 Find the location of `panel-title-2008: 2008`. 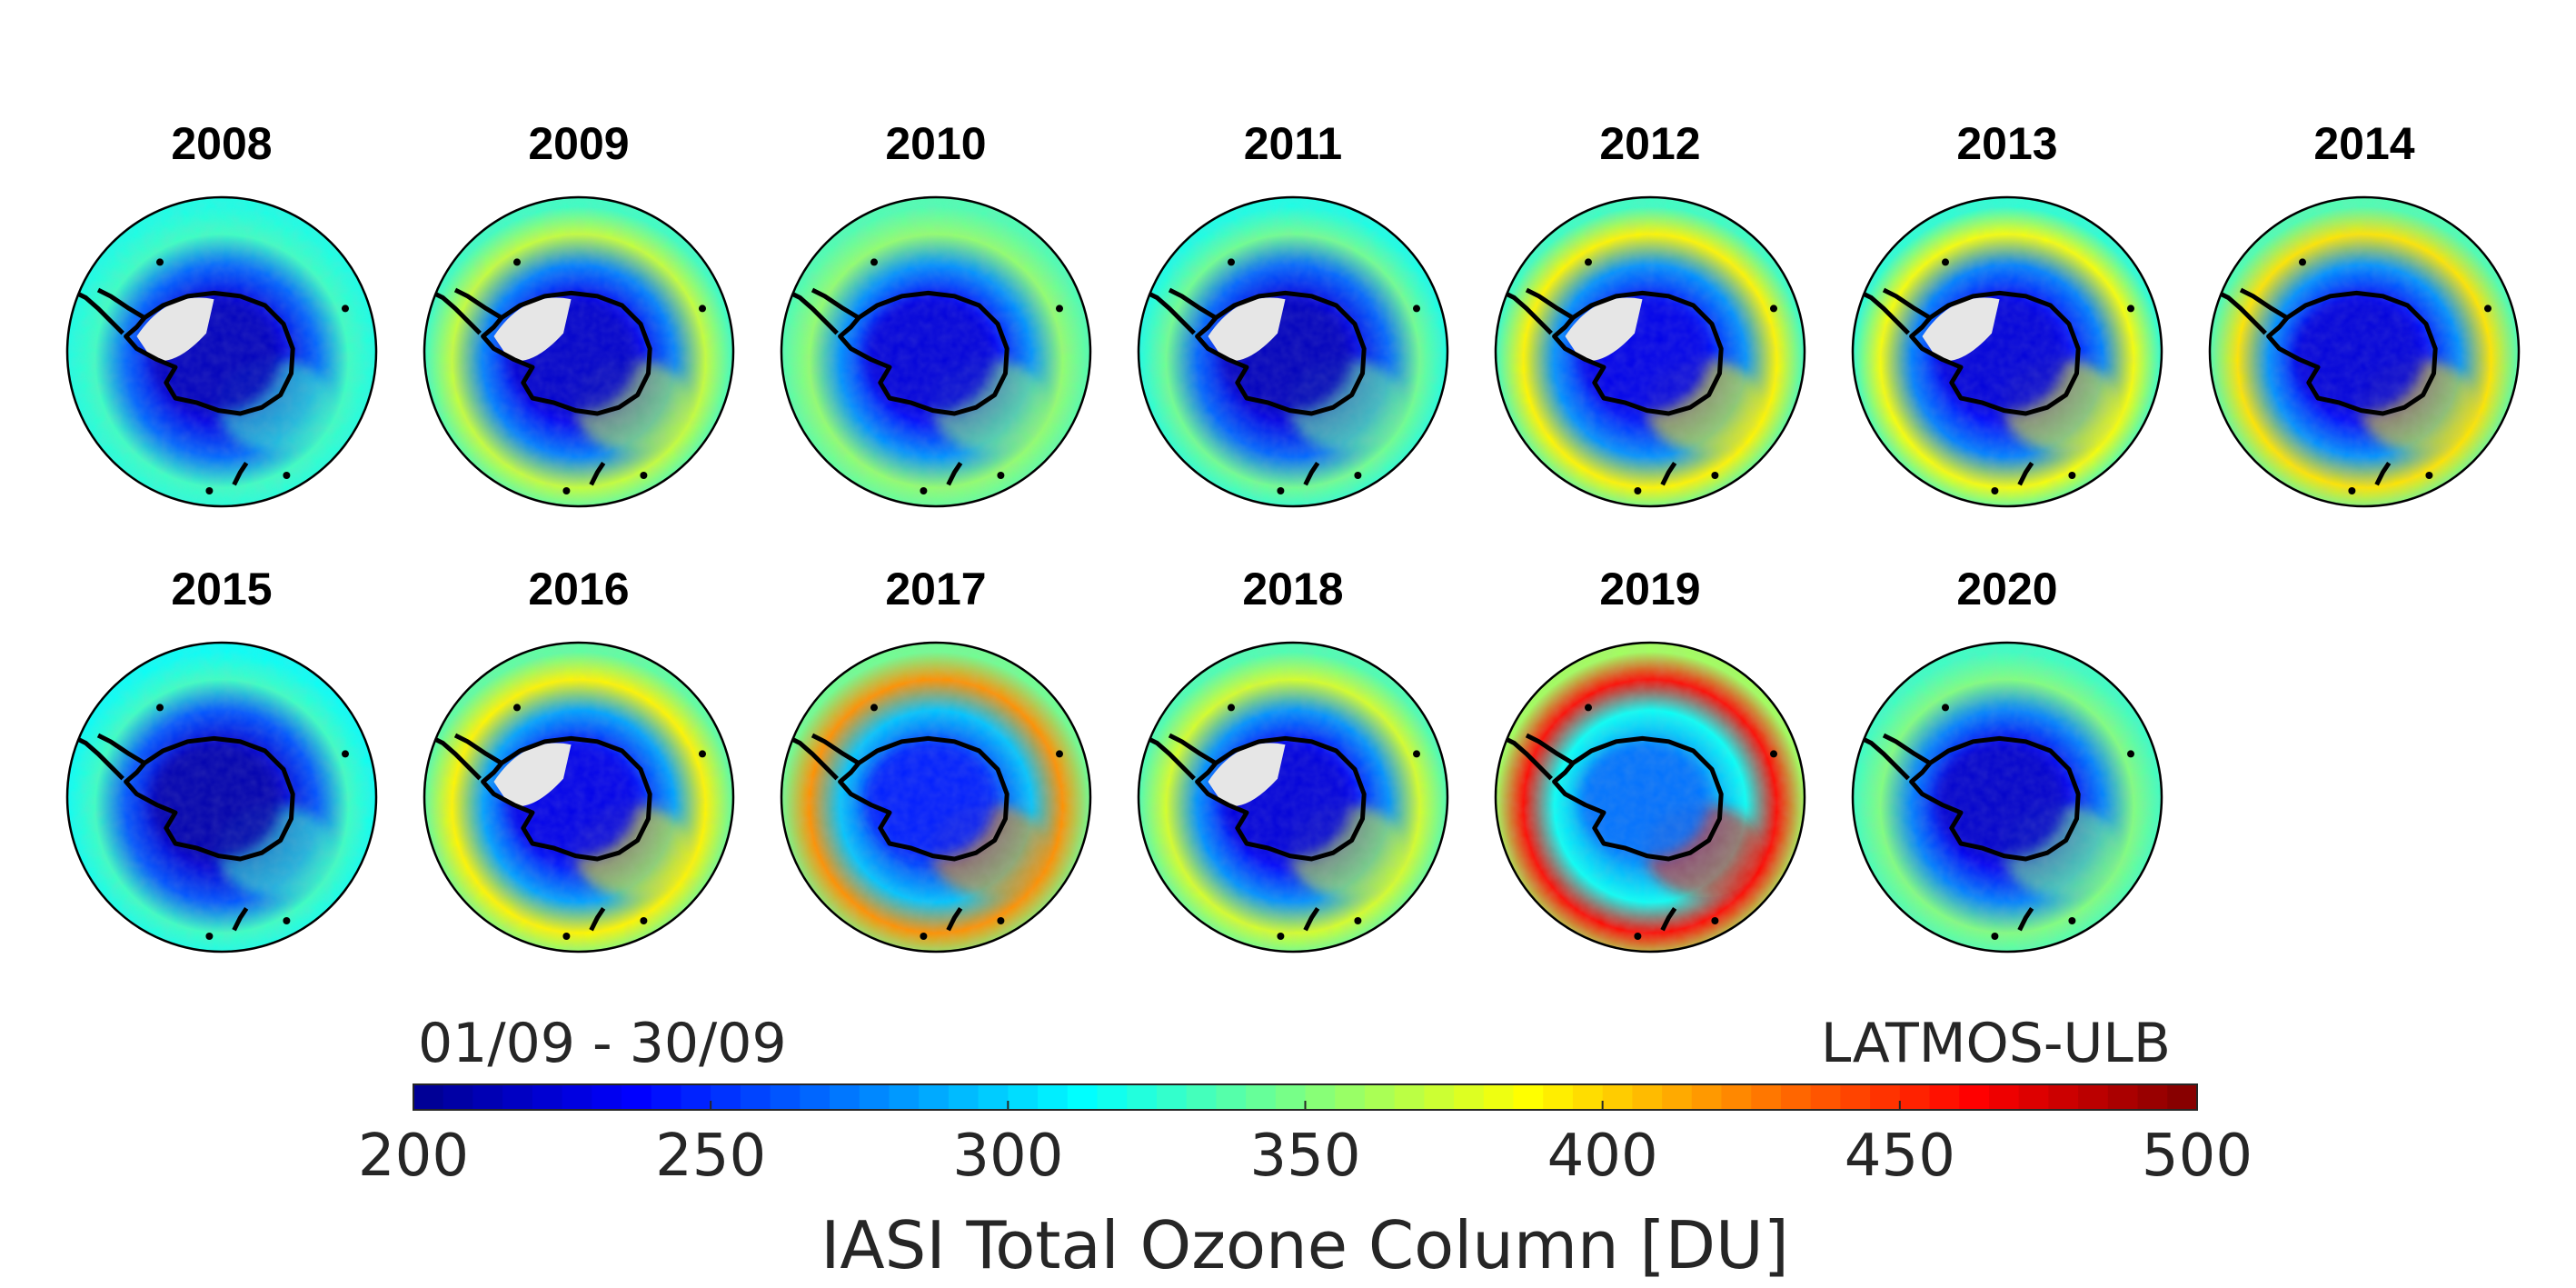

panel-title-2008: 2008 is located at coordinates (222, 143).